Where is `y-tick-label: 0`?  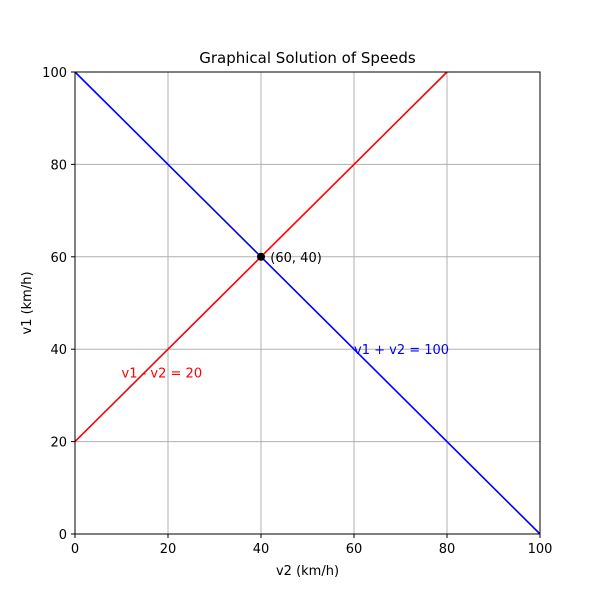
y-tick-label: 0 is located at coordinates (63, 535).